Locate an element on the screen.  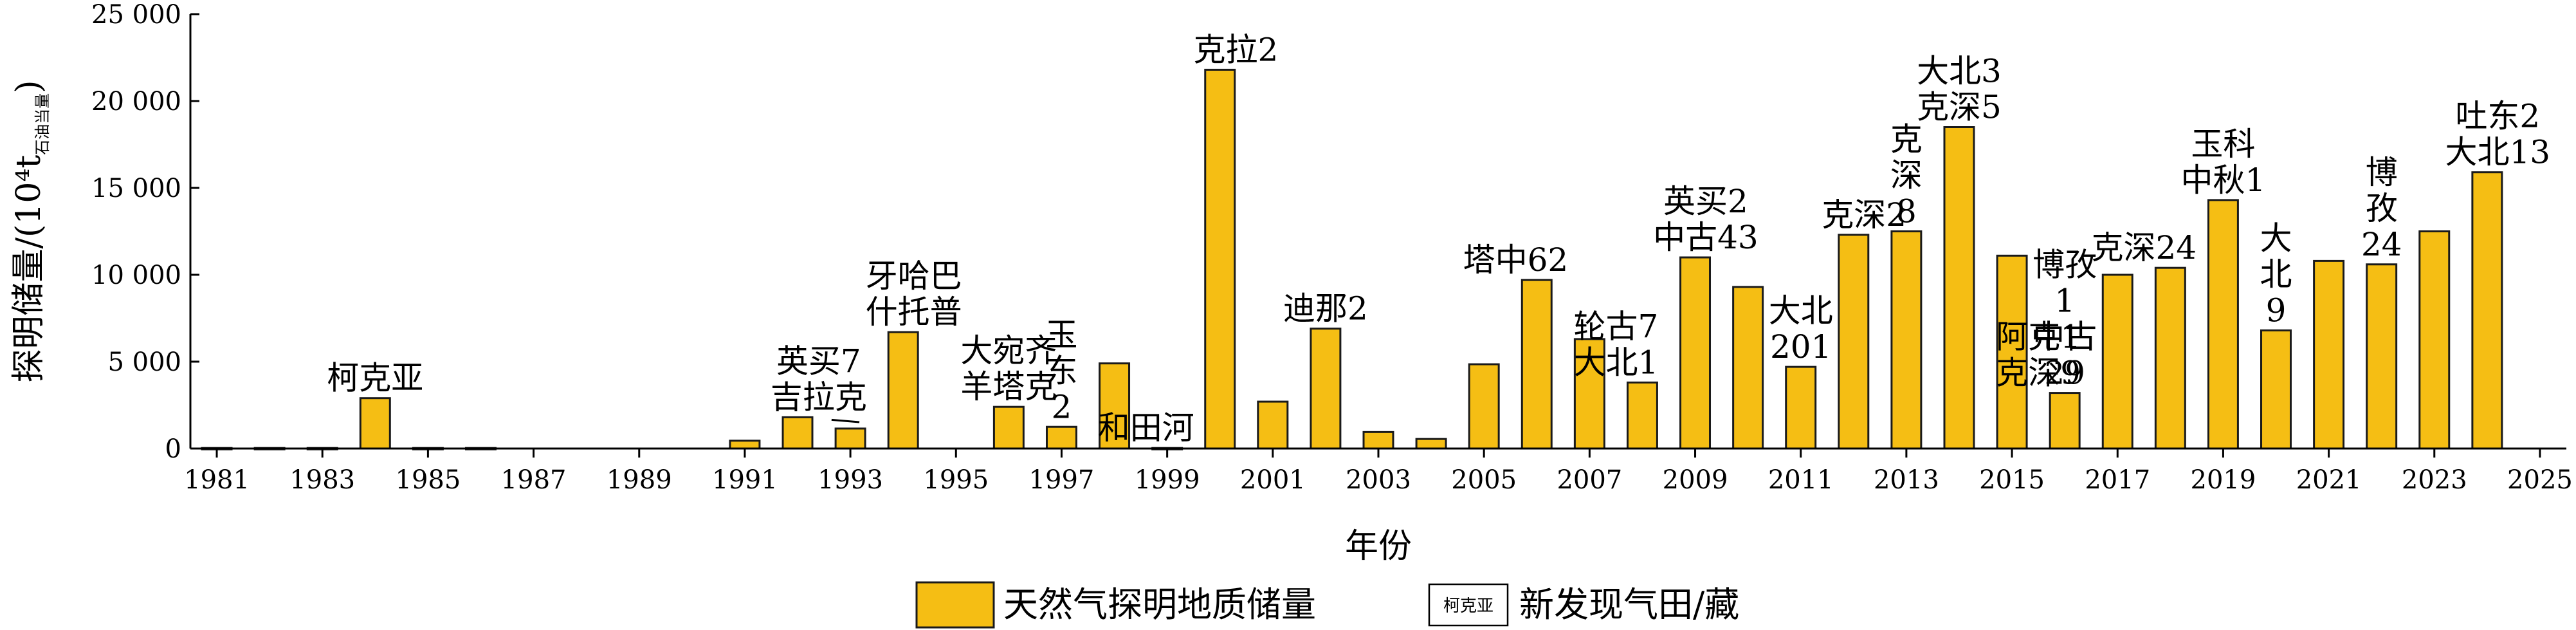
annotation-label: 2 is located at coordinates (1062, 406).